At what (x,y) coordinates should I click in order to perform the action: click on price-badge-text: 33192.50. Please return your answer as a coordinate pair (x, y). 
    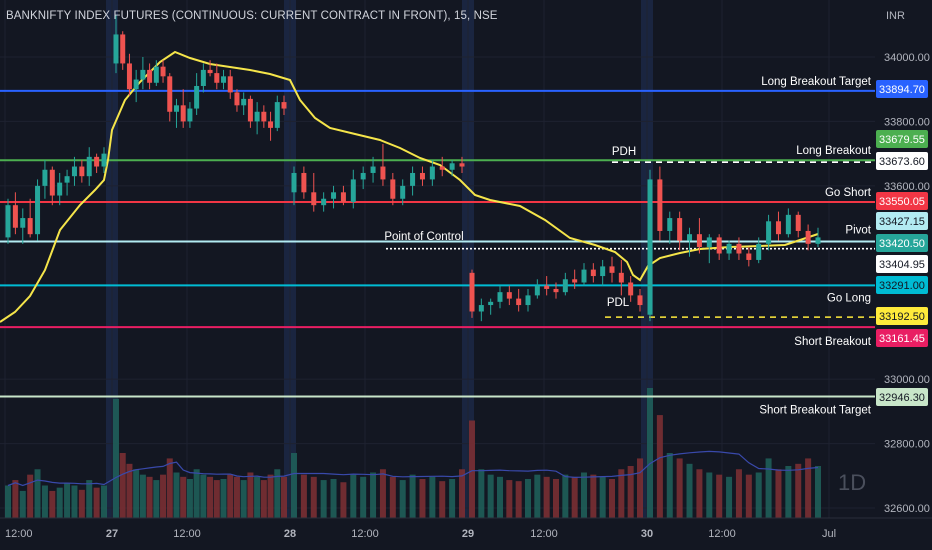
    Looking at the image, I should click on (902, 317).